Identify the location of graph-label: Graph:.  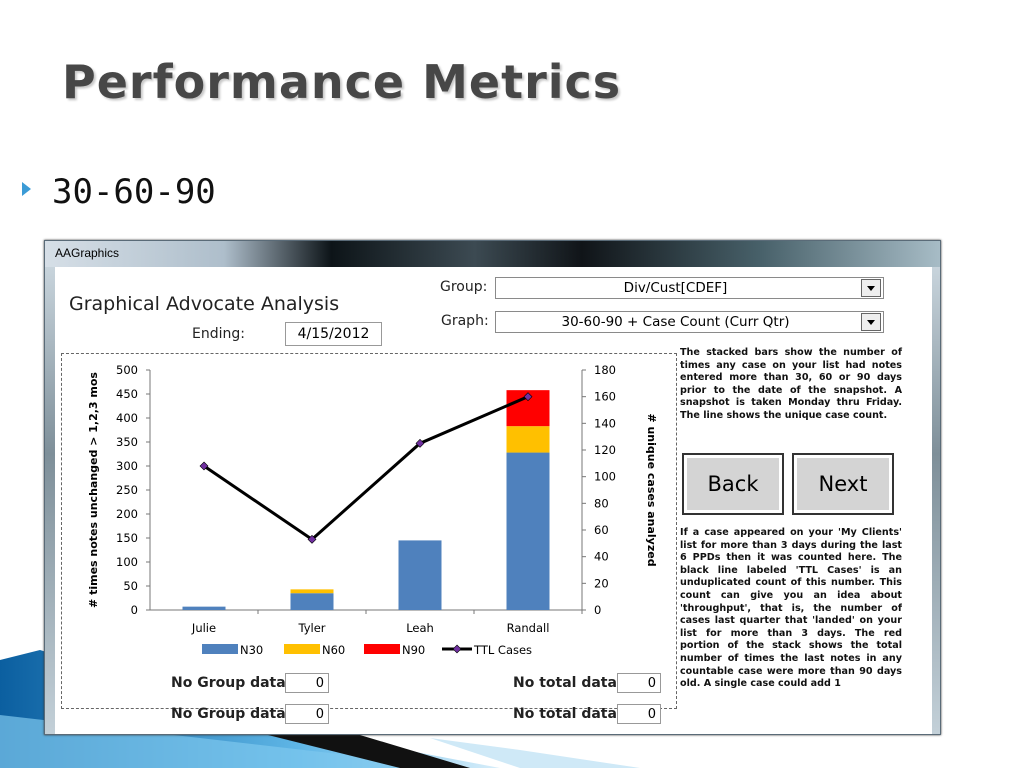
(465, 321).